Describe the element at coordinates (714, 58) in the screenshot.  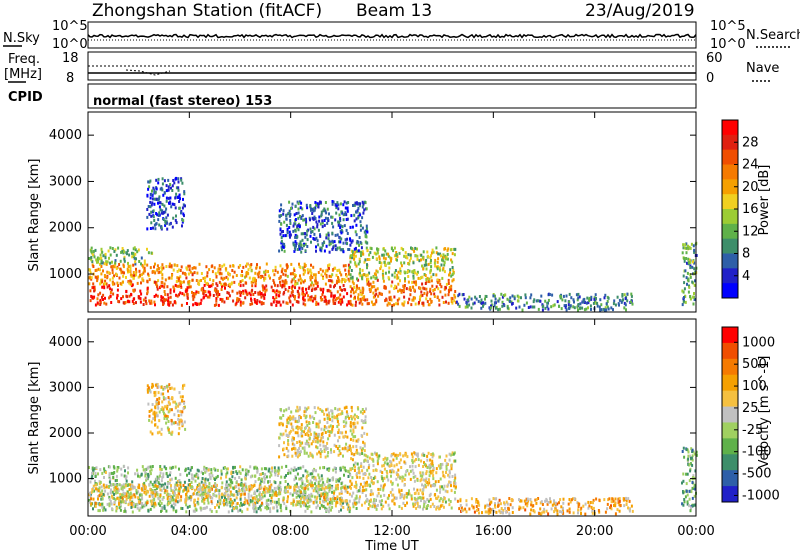
I see `freq-right-scale-top: 60` at that location.